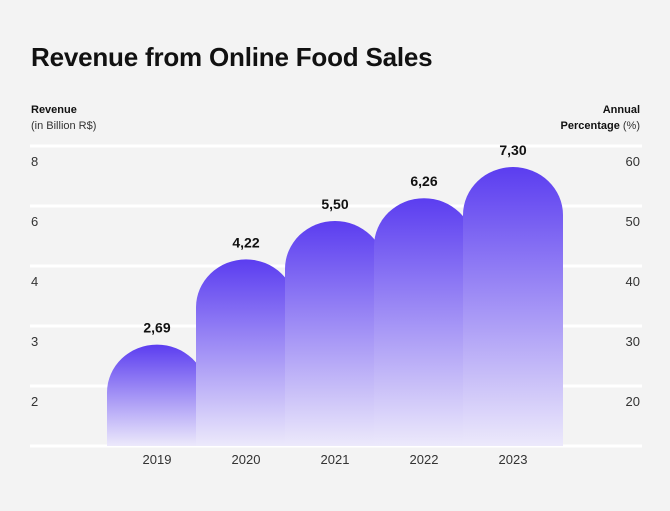  Describe the element at coordinates (156, 328) in the screenshot. I see `data-label: 2,69` at that location.